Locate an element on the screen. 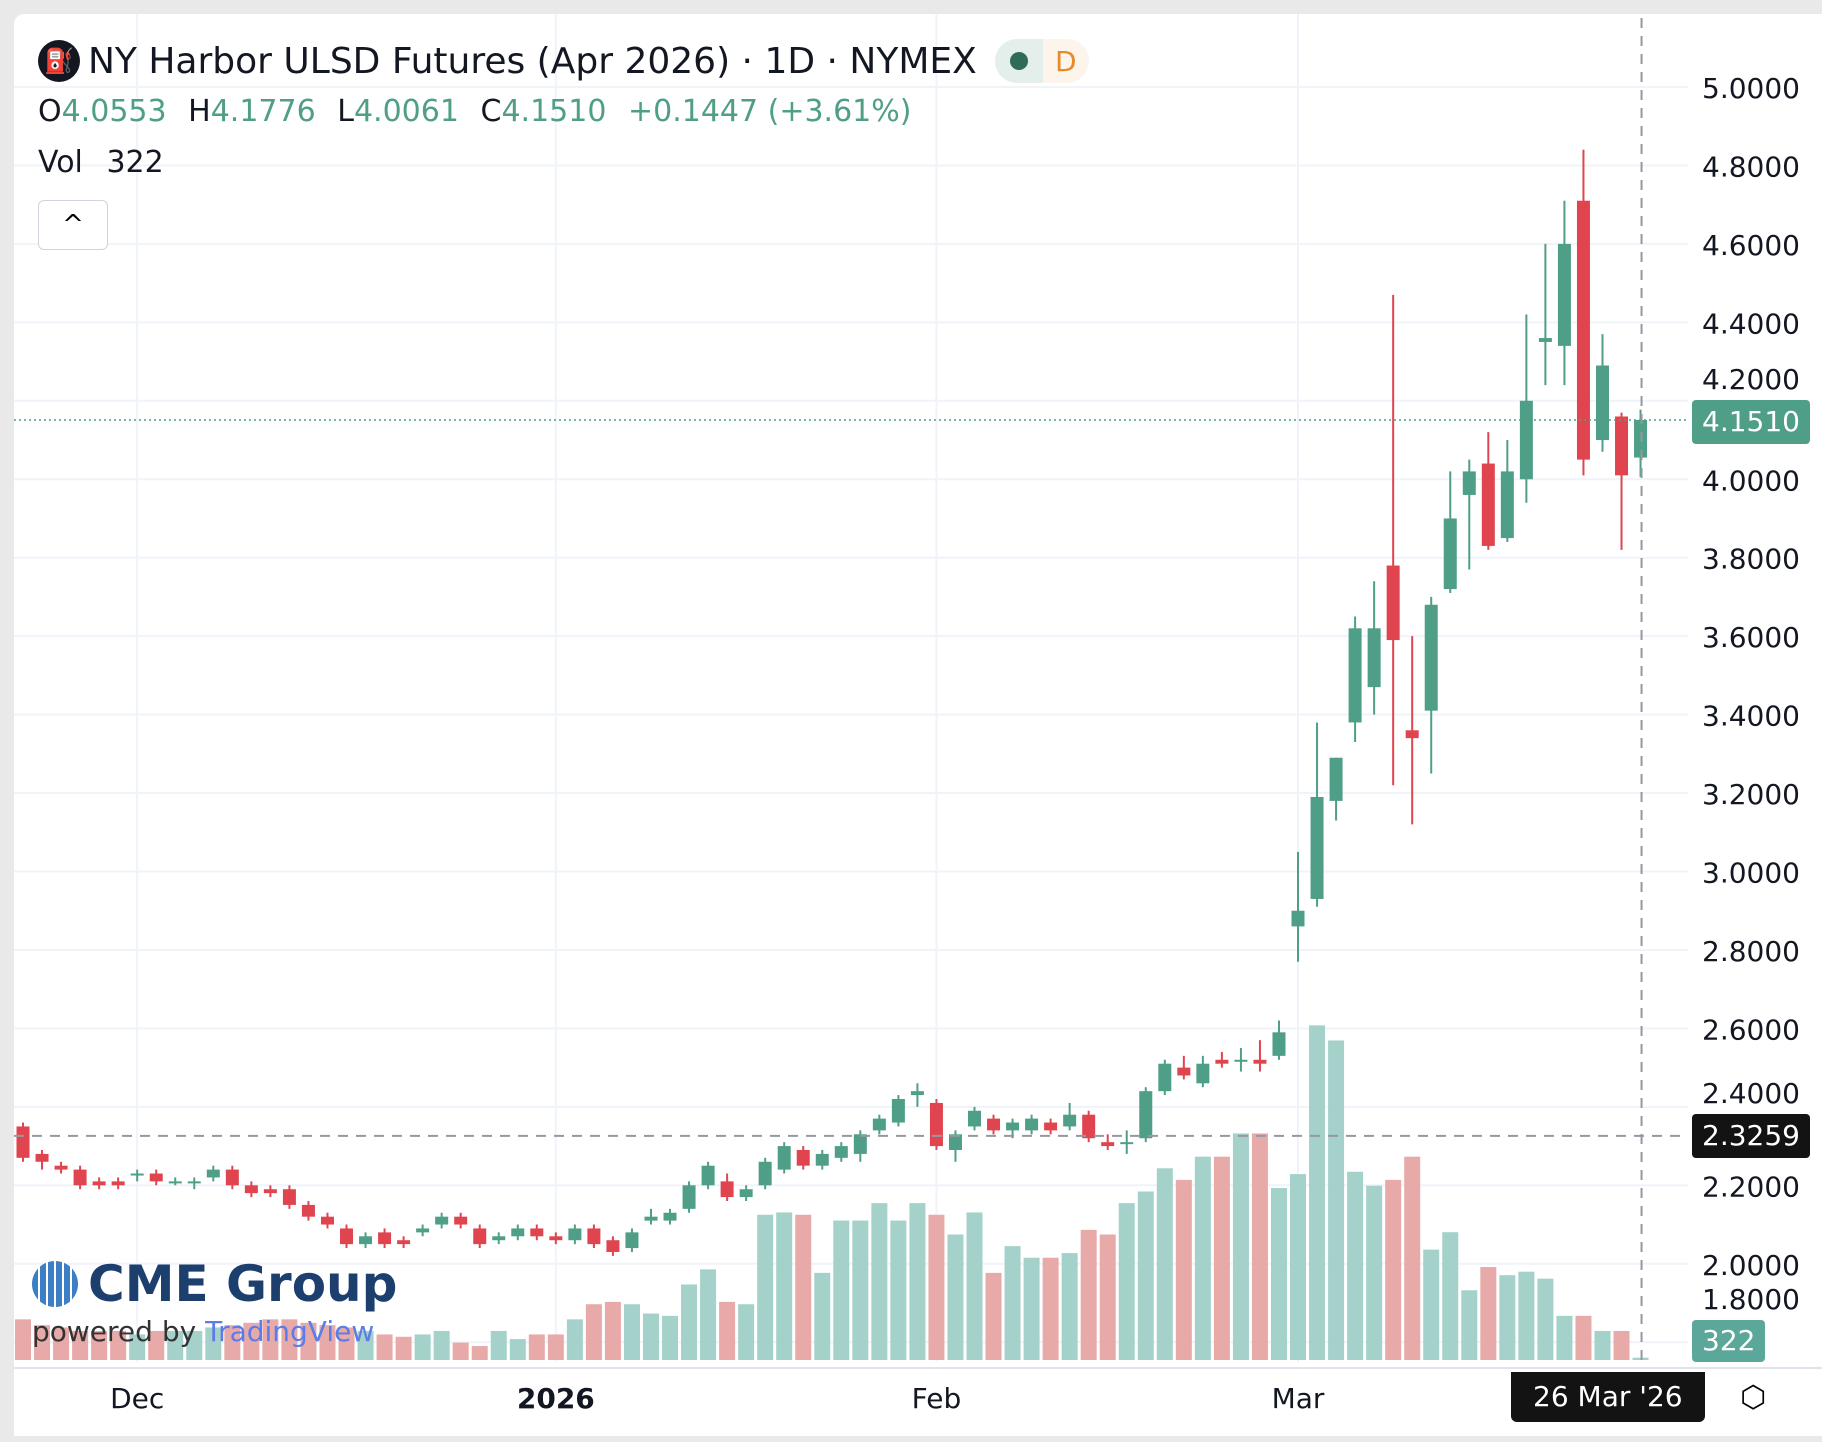 The width and height of the screenshot is (1822, 1442). volume-legend: Vol 322 is located at coordinates (563, 162).